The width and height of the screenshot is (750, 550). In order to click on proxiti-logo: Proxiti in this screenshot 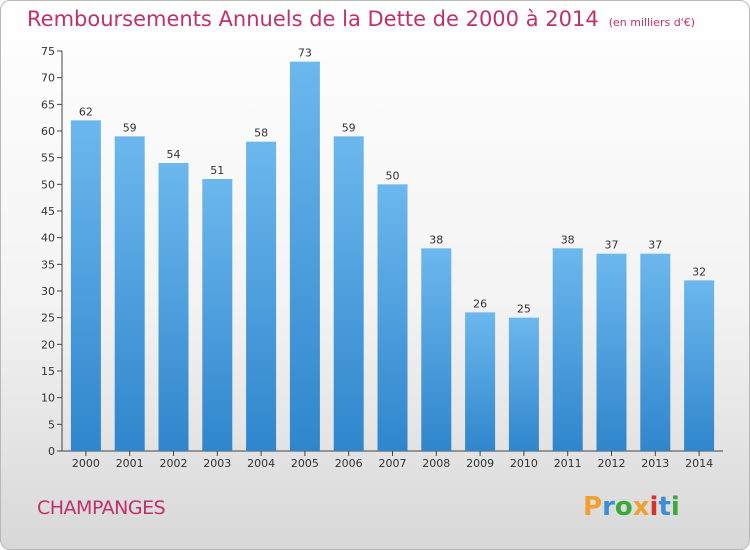, I will do `click(631, 507)`.